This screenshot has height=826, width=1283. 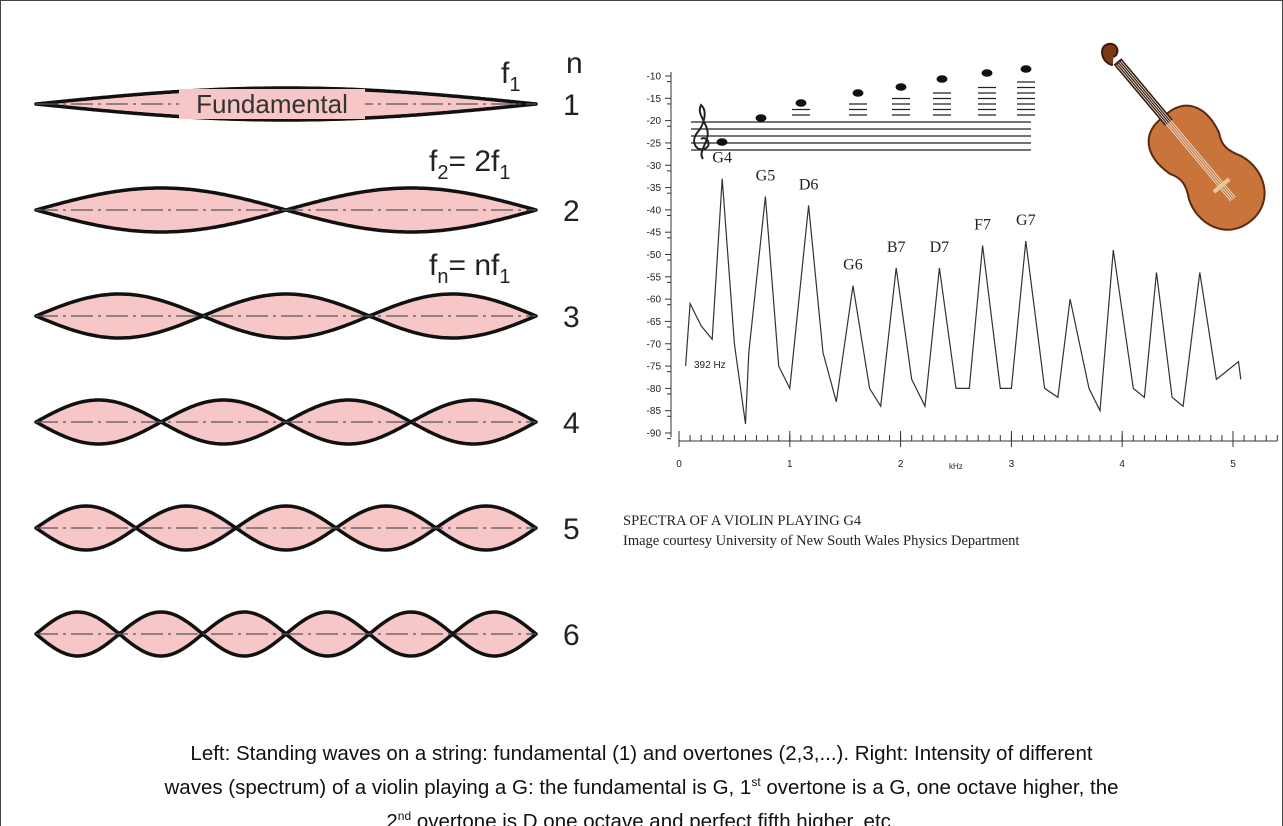 I want to click on x-tick-label: 4, so click(x=1122, y=464).